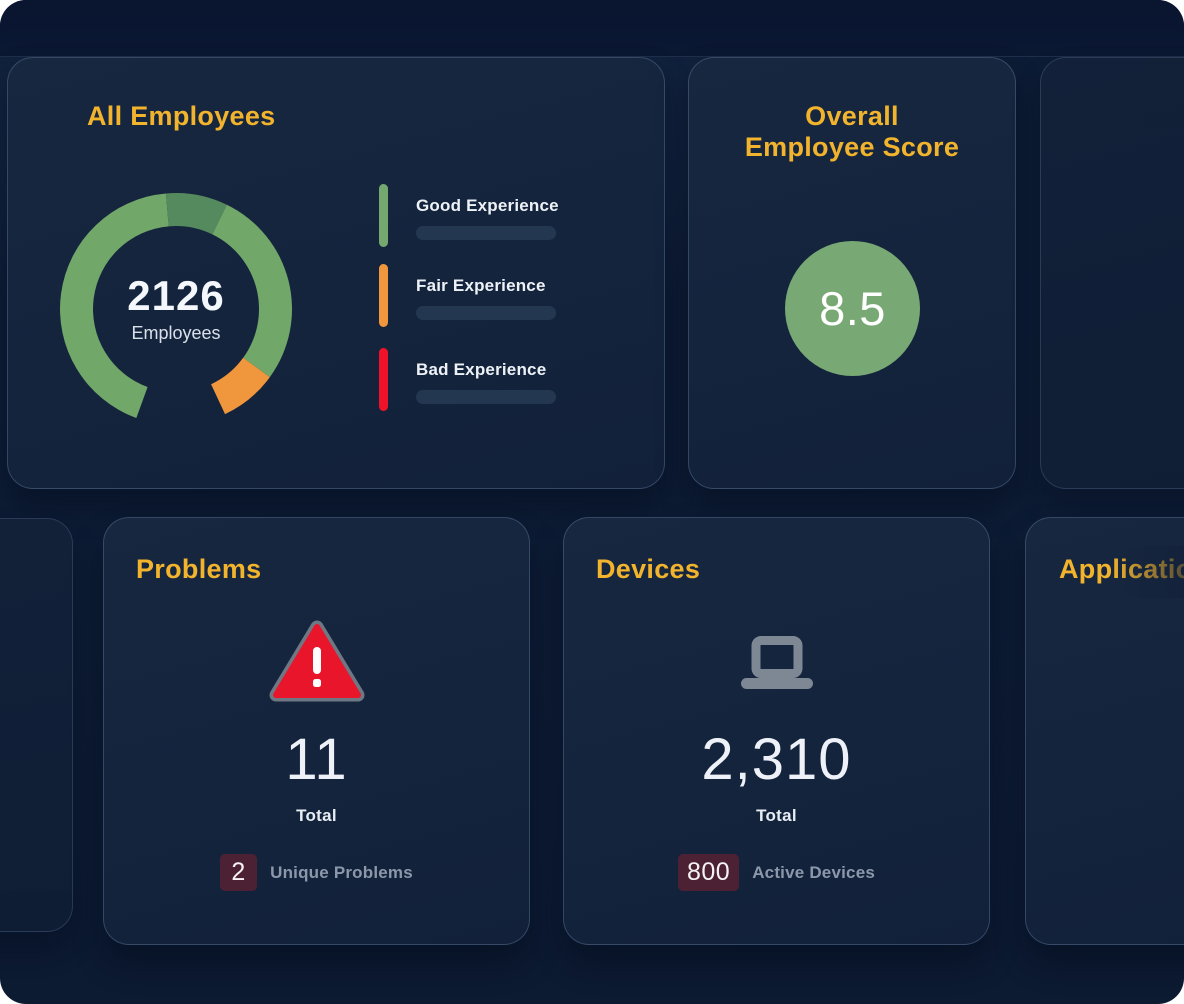 The height and width of the screenshot is (1004, 1184). Describe the element at coordinates (383, 295) in the screenshot. I see `fair-experience-color-bar` at that location.